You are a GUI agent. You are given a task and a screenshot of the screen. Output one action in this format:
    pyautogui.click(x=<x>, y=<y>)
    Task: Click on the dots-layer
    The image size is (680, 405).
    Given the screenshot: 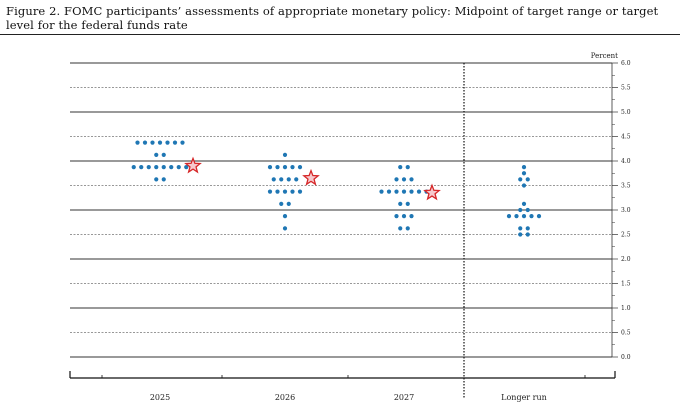 What is the action you would take?
    pyautogui.click(x=336, y=188)
    